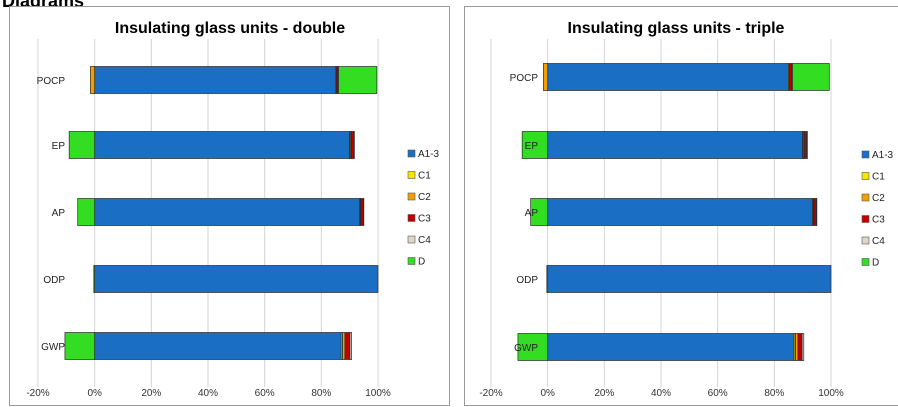  I want to click on chart-title: Insulating glass units - triple, so click(676, 28).